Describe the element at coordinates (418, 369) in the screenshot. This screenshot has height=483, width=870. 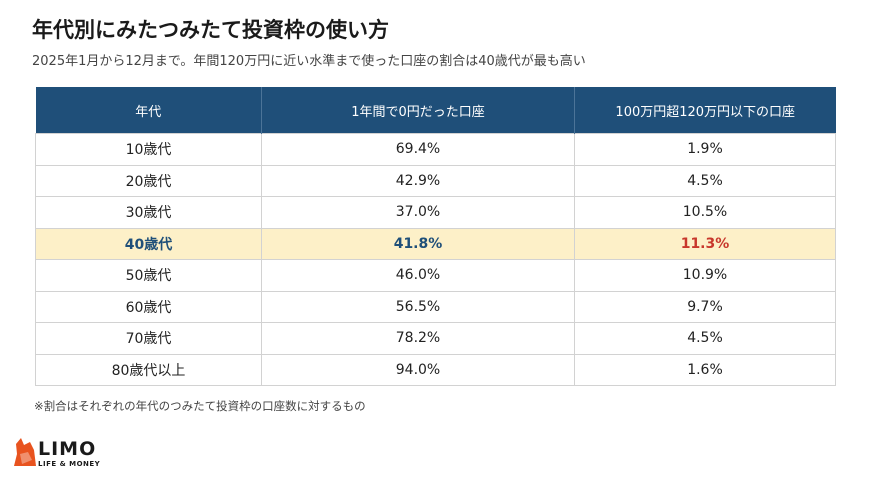
I see `cell-zero-yen-share: 94.0%` at that location.